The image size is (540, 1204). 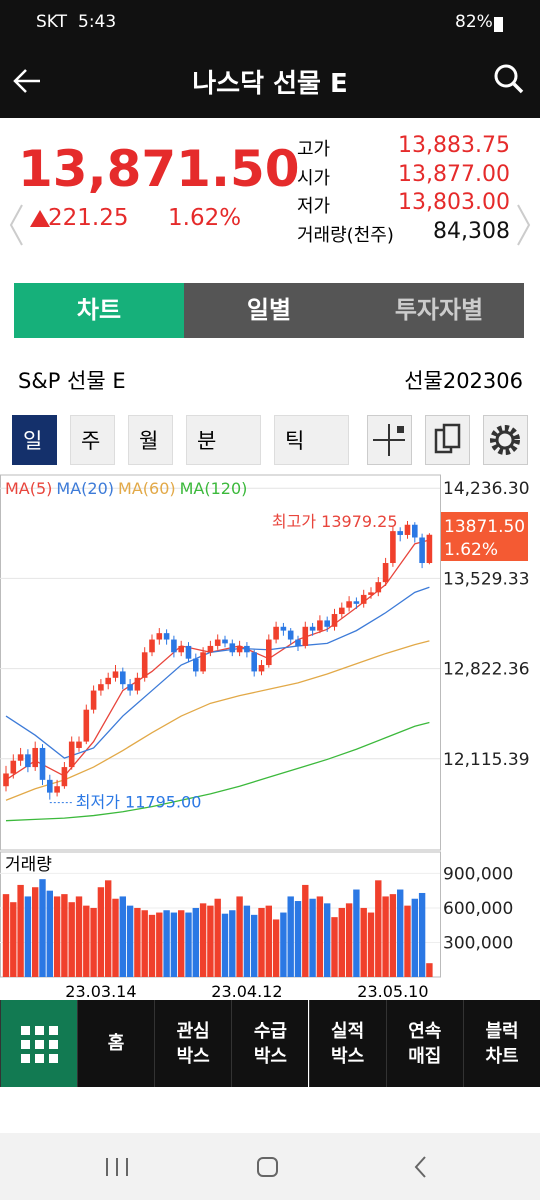 What do you see at coordinates (486, 670) in the screenshot?
I see `y-tick-label: 12,822.36` at bounding box center [486, 670].